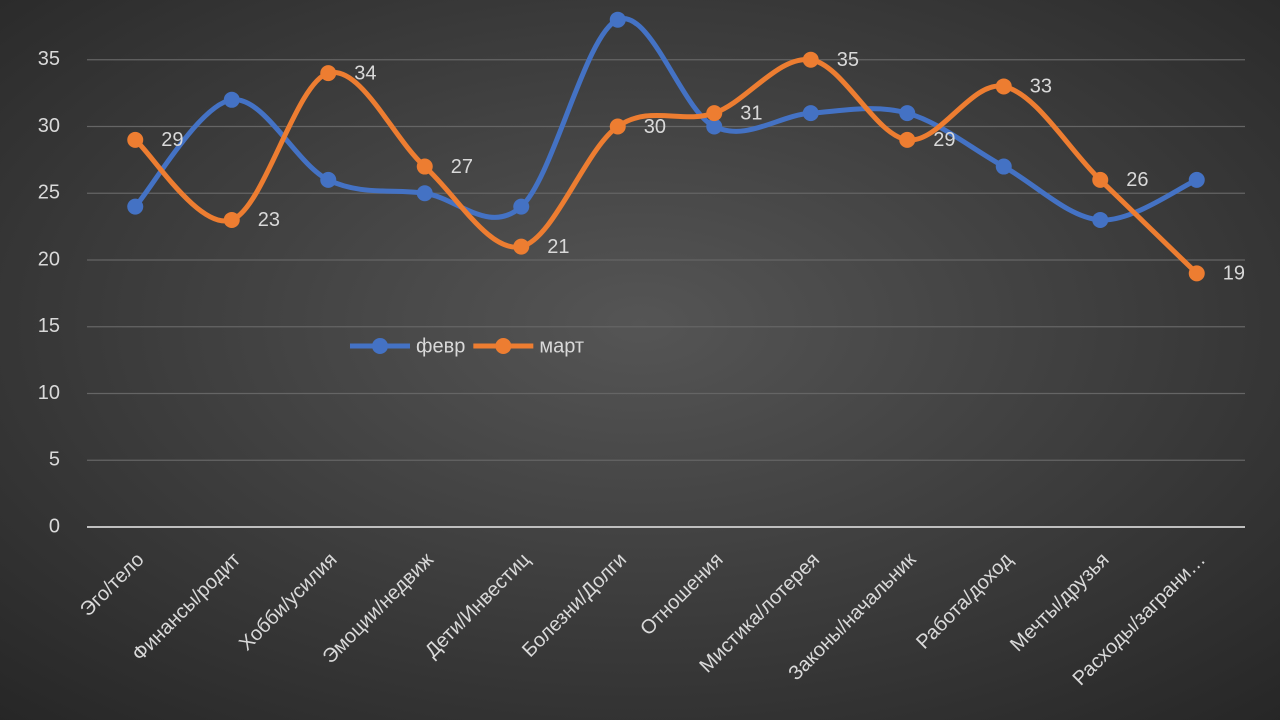 The height and width of the screenshot is (720, 1280). Describe the element at coordinates (54, 526) in the screenshot. I see `y-tick-label: 0` at that location.